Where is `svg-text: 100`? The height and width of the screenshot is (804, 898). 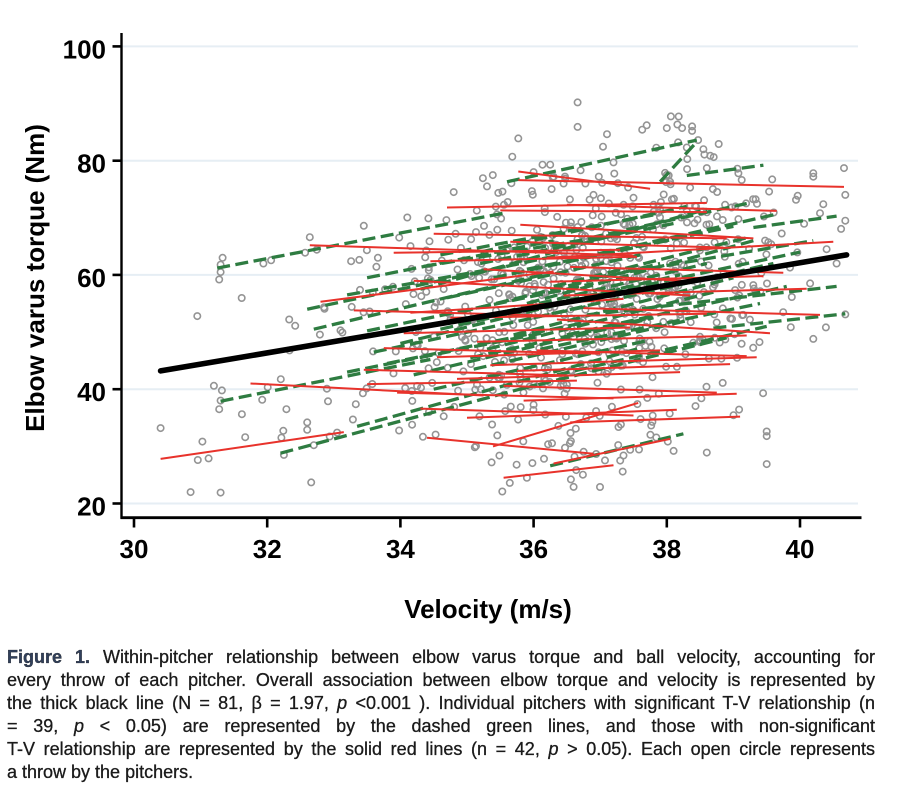
svg-text: 100 is located at coordinates (84, 49).